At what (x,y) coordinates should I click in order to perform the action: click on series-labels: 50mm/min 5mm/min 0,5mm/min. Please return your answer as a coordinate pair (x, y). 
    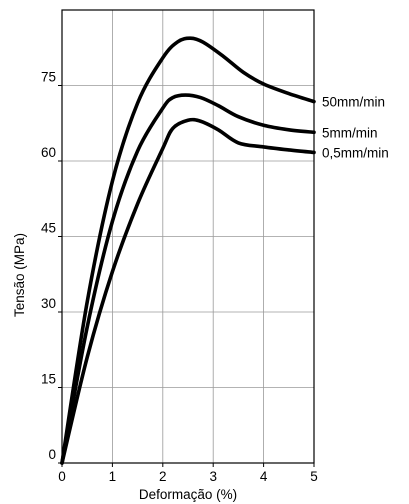
    Looking at the image, I should click on (355, 128).